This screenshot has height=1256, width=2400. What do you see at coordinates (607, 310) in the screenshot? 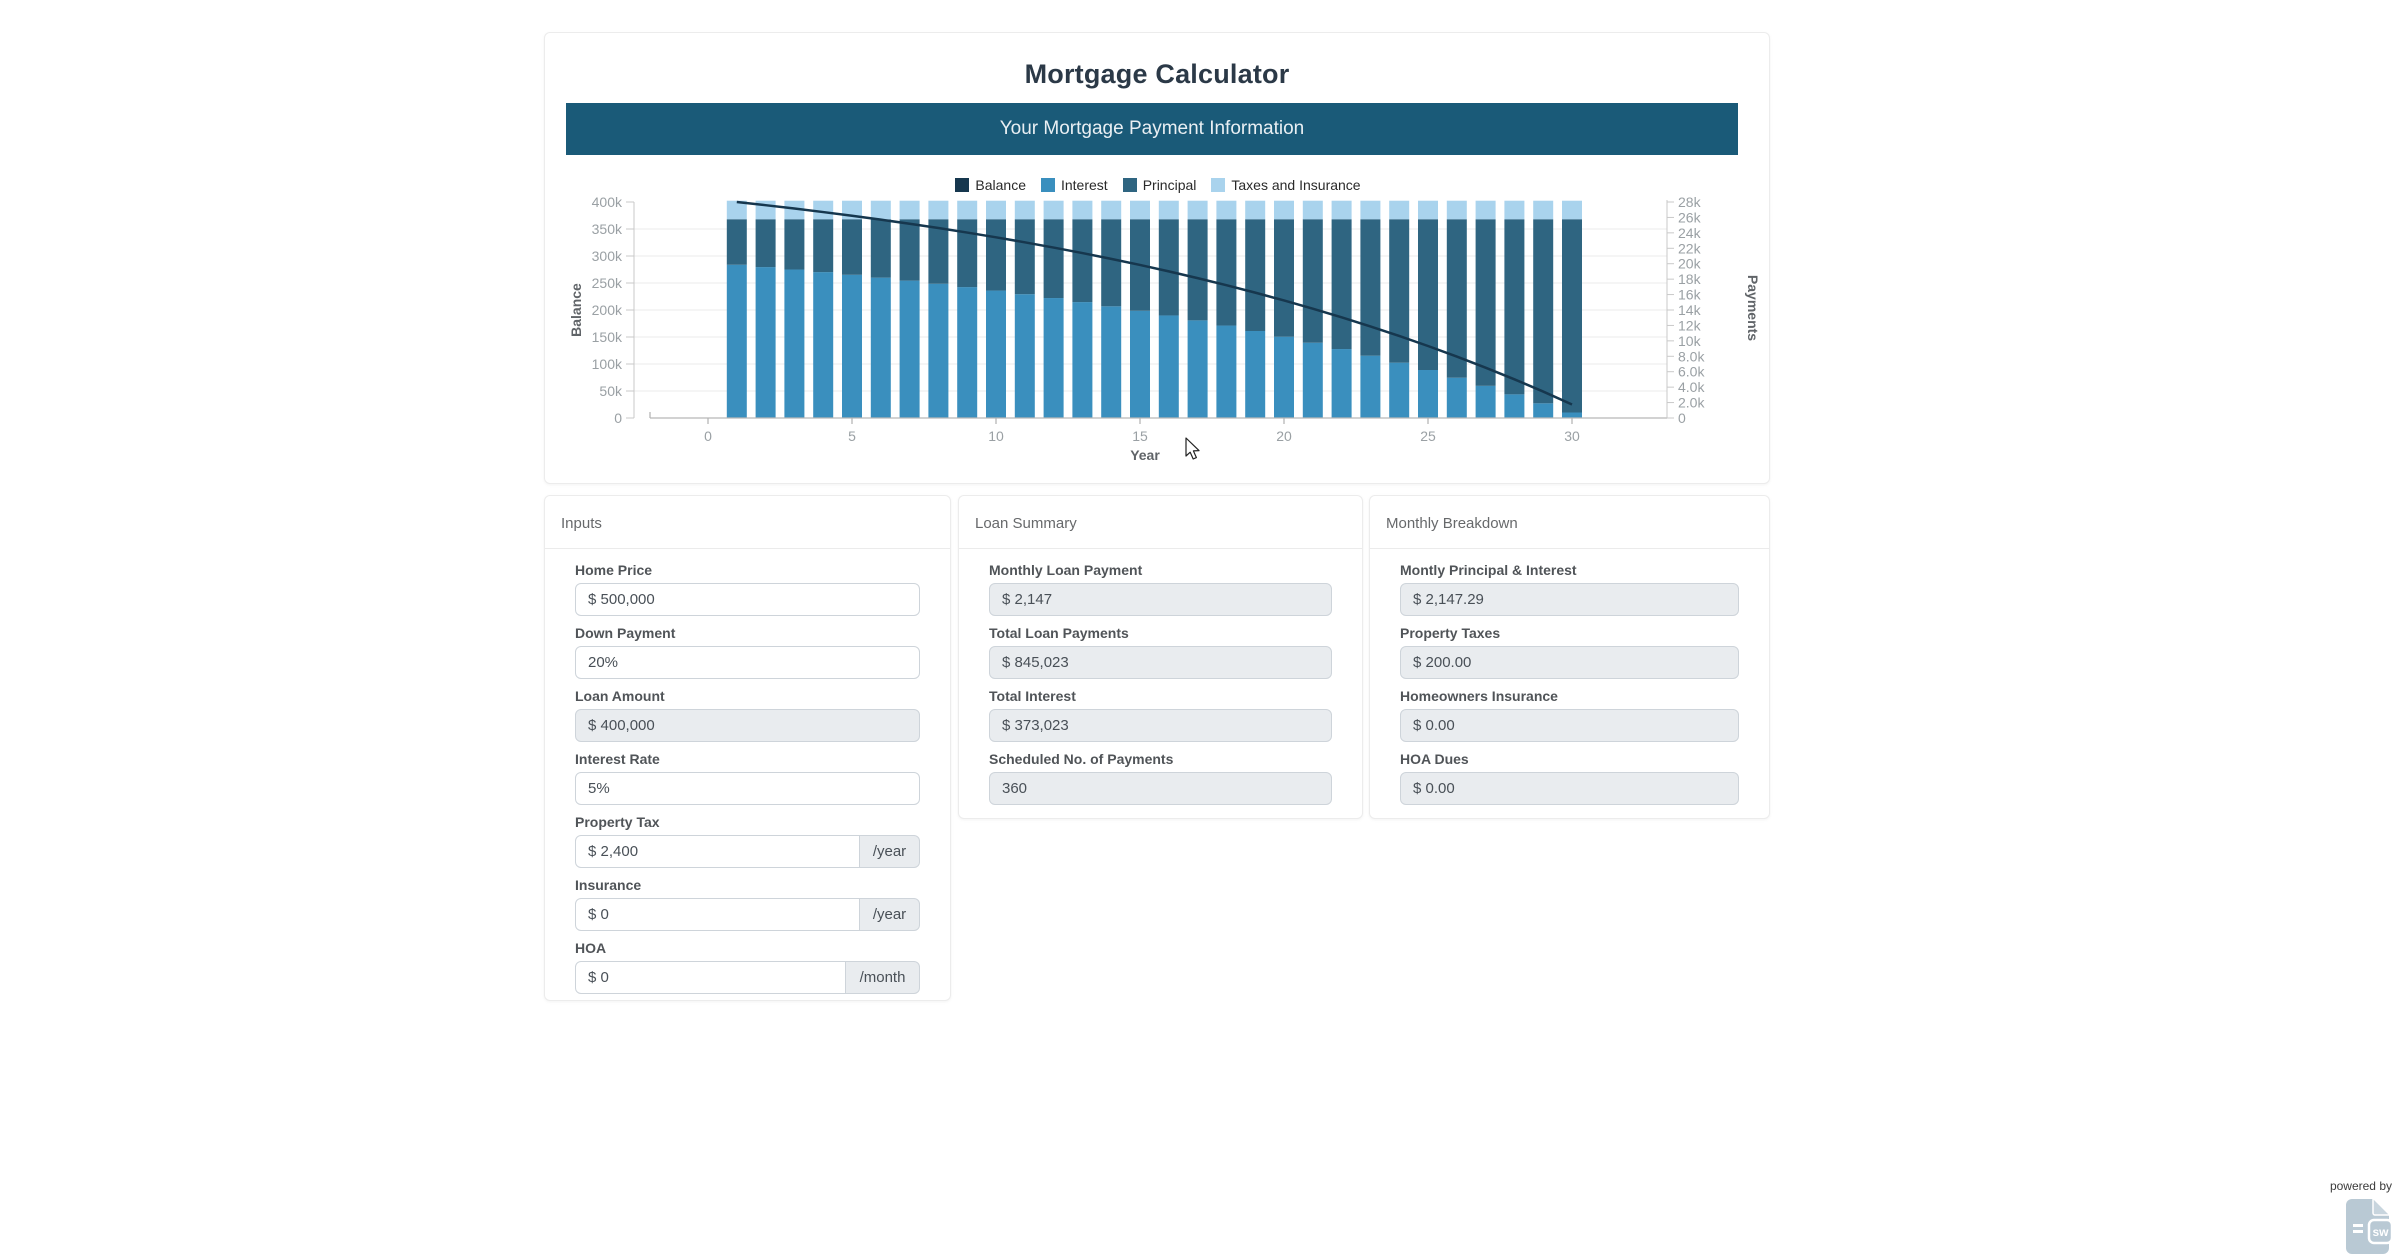
I see `svg-text: 200k` at bounding box center [607, 310].